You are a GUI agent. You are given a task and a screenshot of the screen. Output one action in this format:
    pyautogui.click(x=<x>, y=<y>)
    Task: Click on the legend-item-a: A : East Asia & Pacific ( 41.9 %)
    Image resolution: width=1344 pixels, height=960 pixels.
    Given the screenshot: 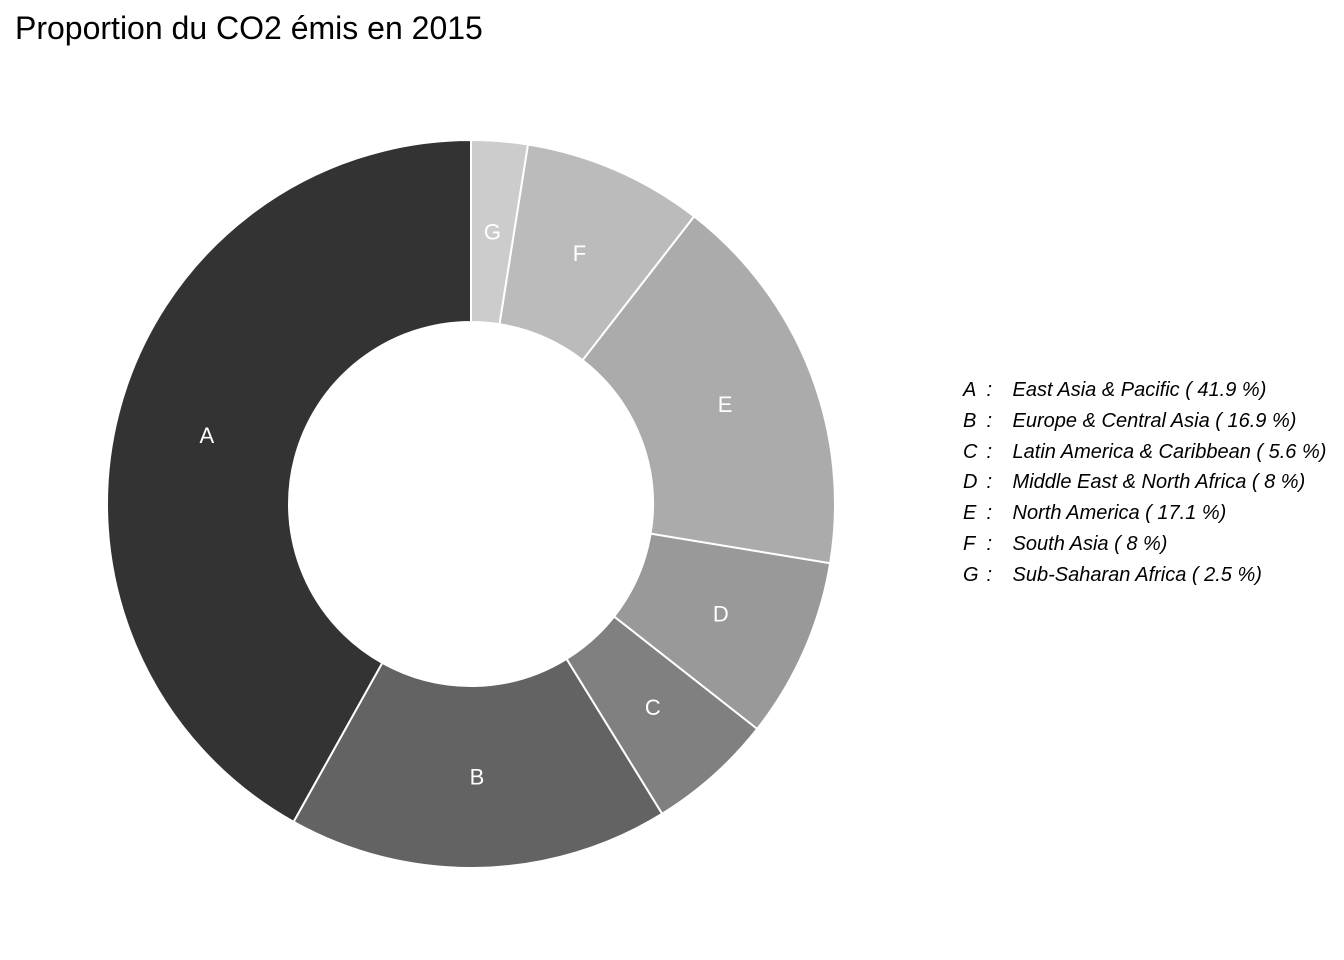 What is the action you would take?
    pyautogui.click(x=1144, y=390)
    